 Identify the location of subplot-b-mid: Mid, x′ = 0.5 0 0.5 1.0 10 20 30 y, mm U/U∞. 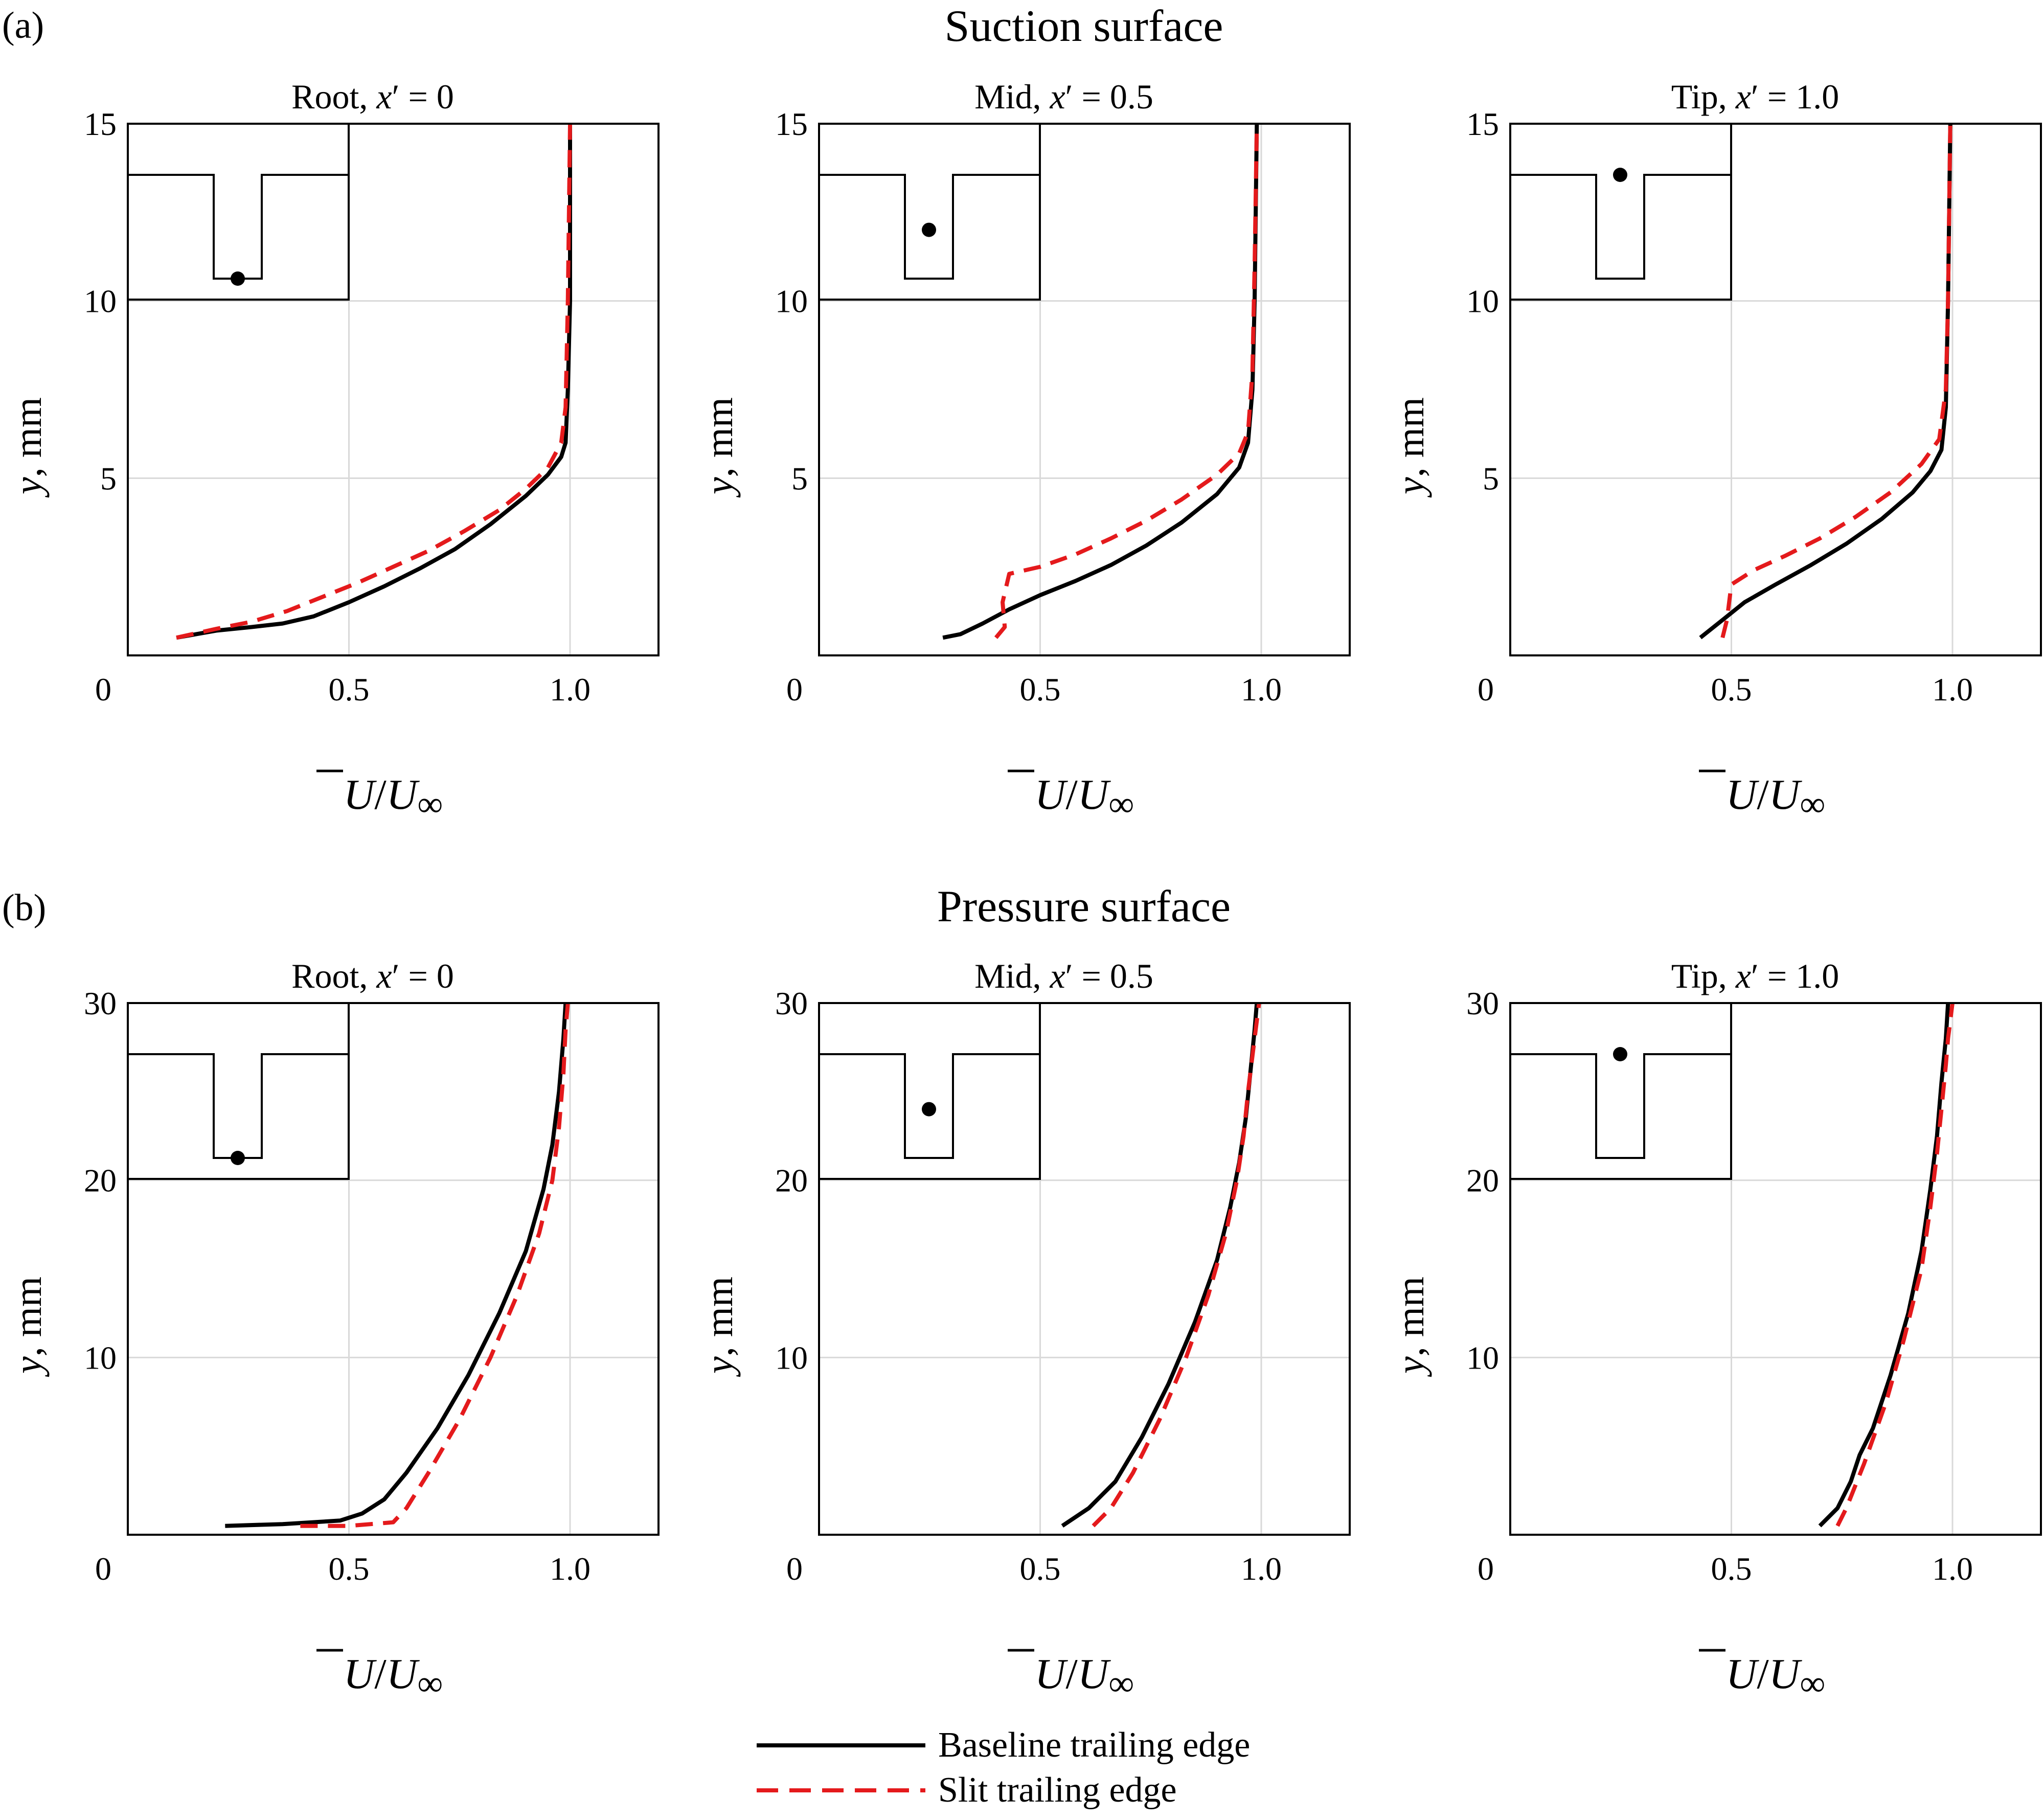
(1024, 1330).